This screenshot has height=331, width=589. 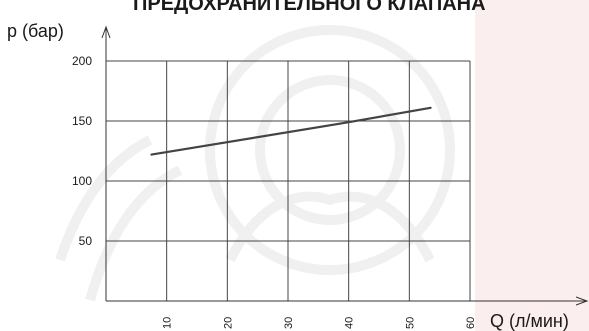 What do you see at coordinates (529, 321) in the screenshot?
I see `x-axis-label: Q (л/мин)` at bounding box center [529, 321].